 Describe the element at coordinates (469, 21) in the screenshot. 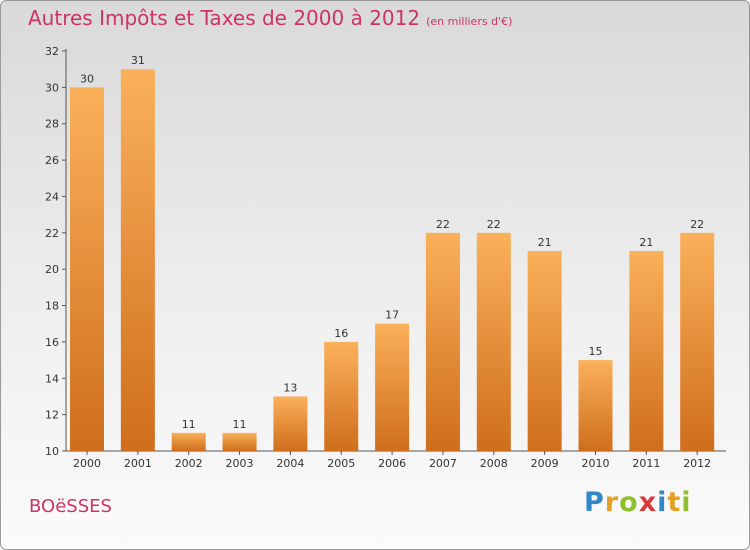

I see `chart-subtitle: (en milliers d'€)` at that location.